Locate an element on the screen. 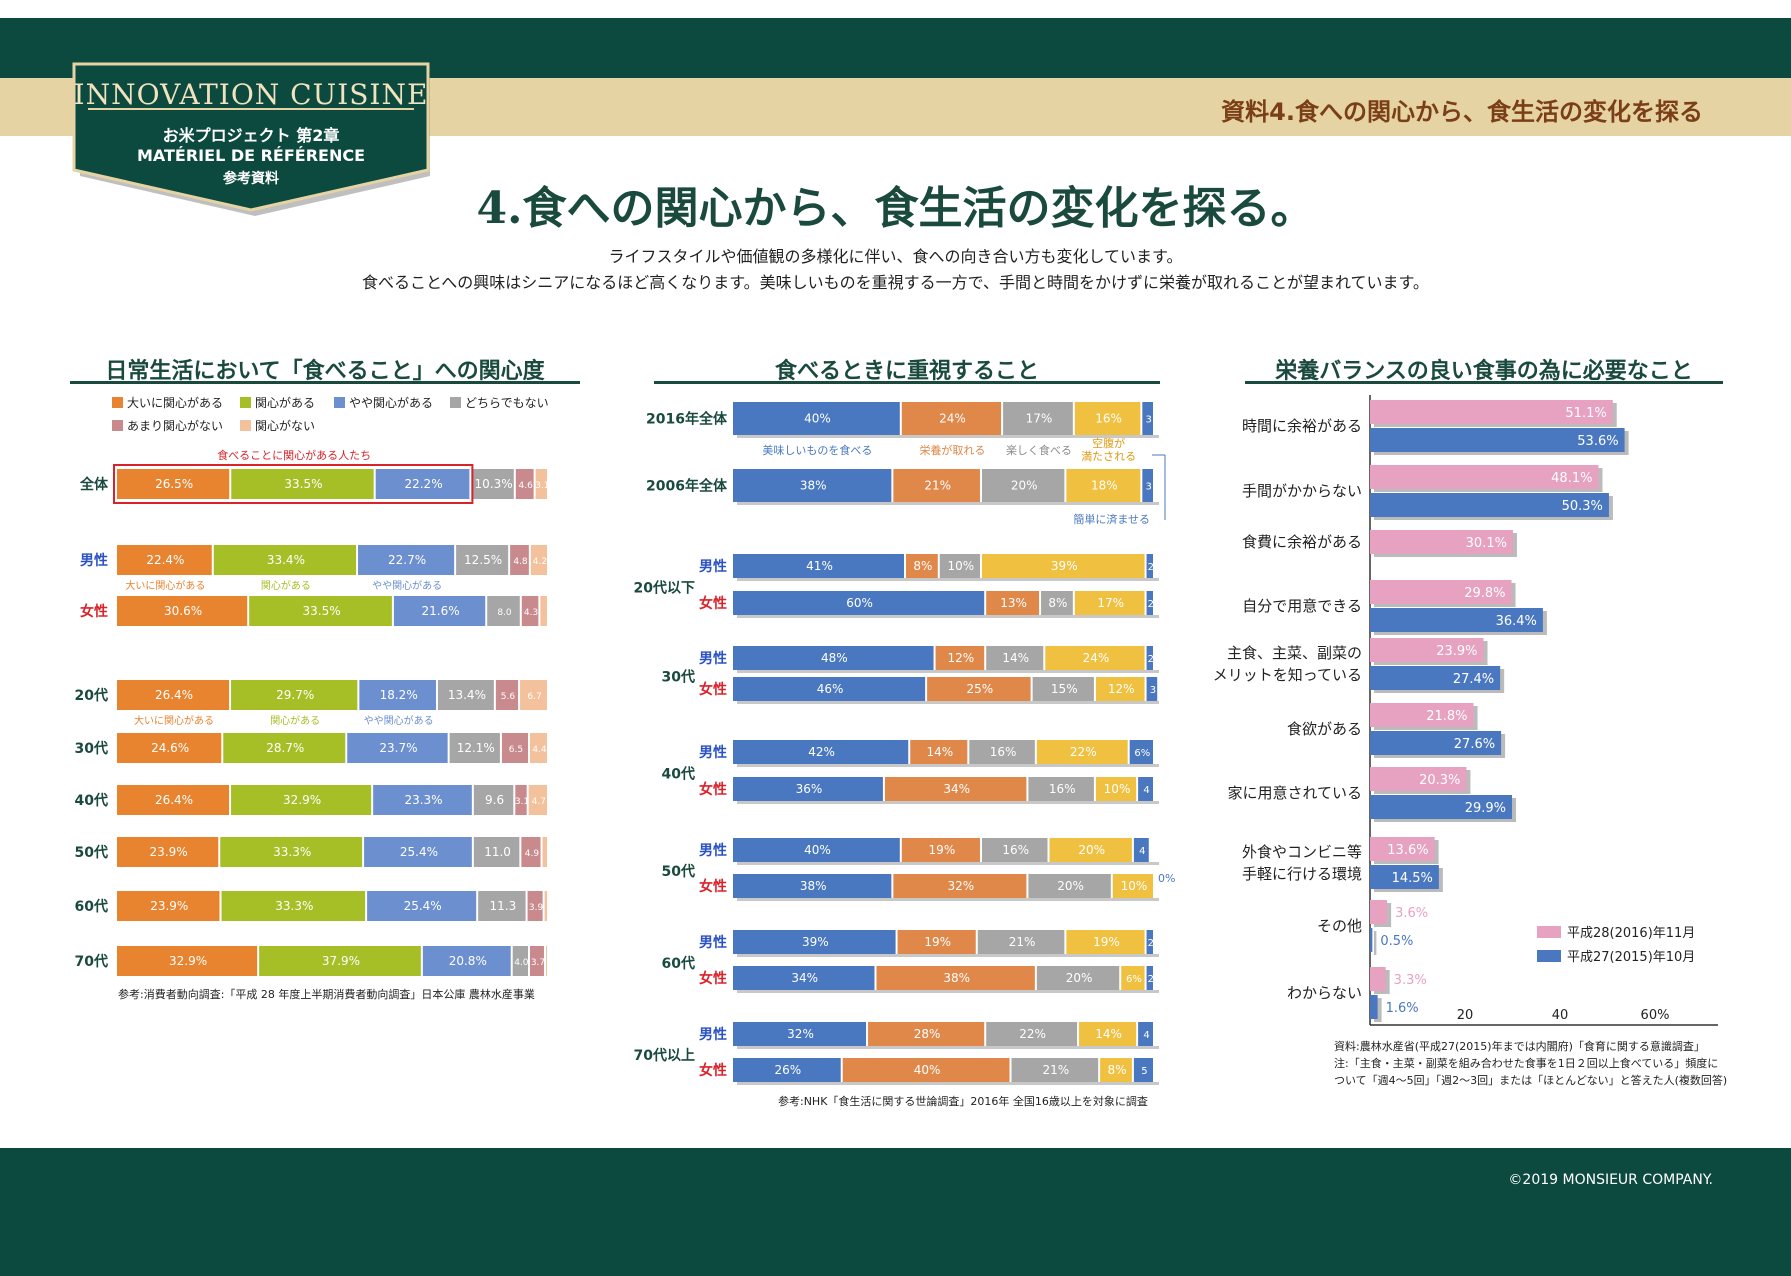 The width and height of the screenshot is (1791, 1276). bar-value-label: 41% is located at coordinates (819, 566).